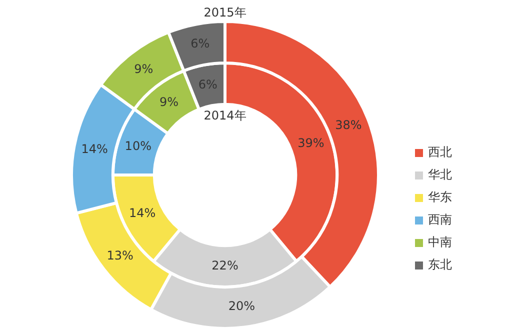  Describe the element at coordinates (440, 152) in the screenshot. I see `legend-label: 西北` at that location.